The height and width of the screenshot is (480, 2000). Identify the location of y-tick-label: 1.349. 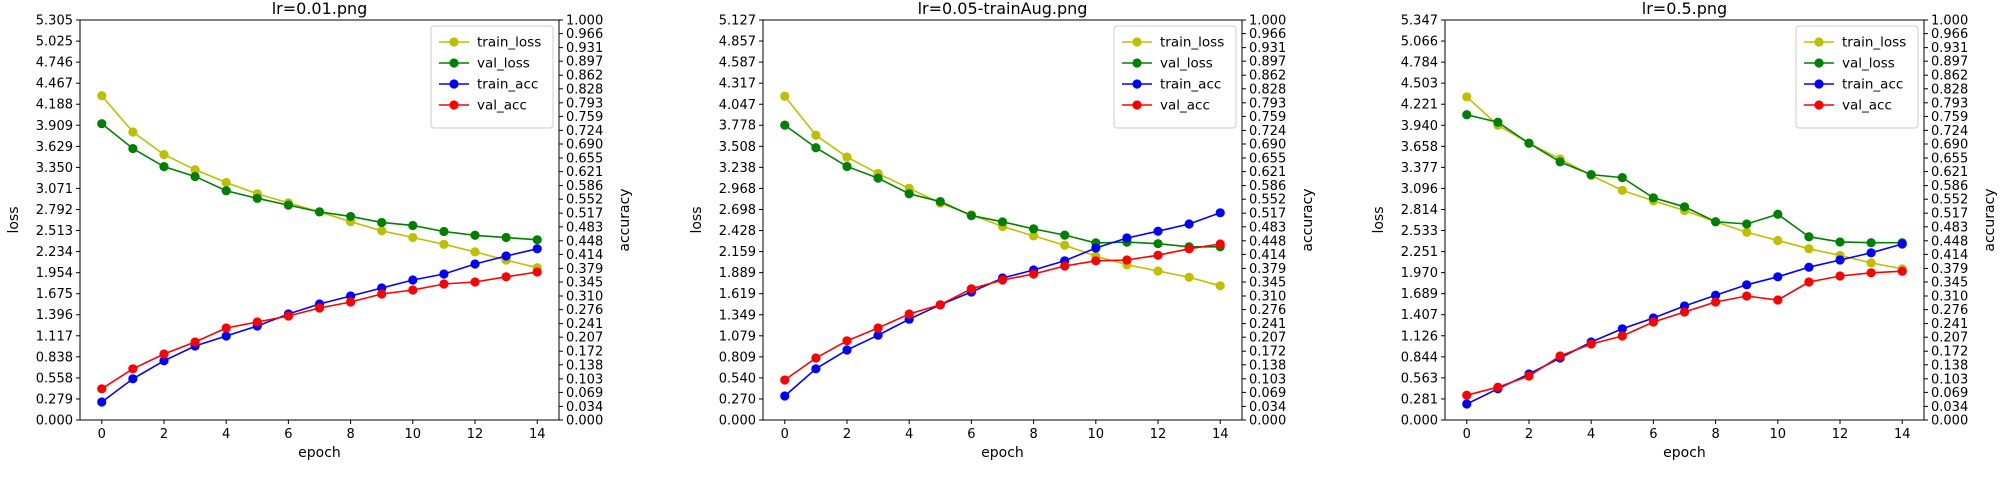
(737, 315).